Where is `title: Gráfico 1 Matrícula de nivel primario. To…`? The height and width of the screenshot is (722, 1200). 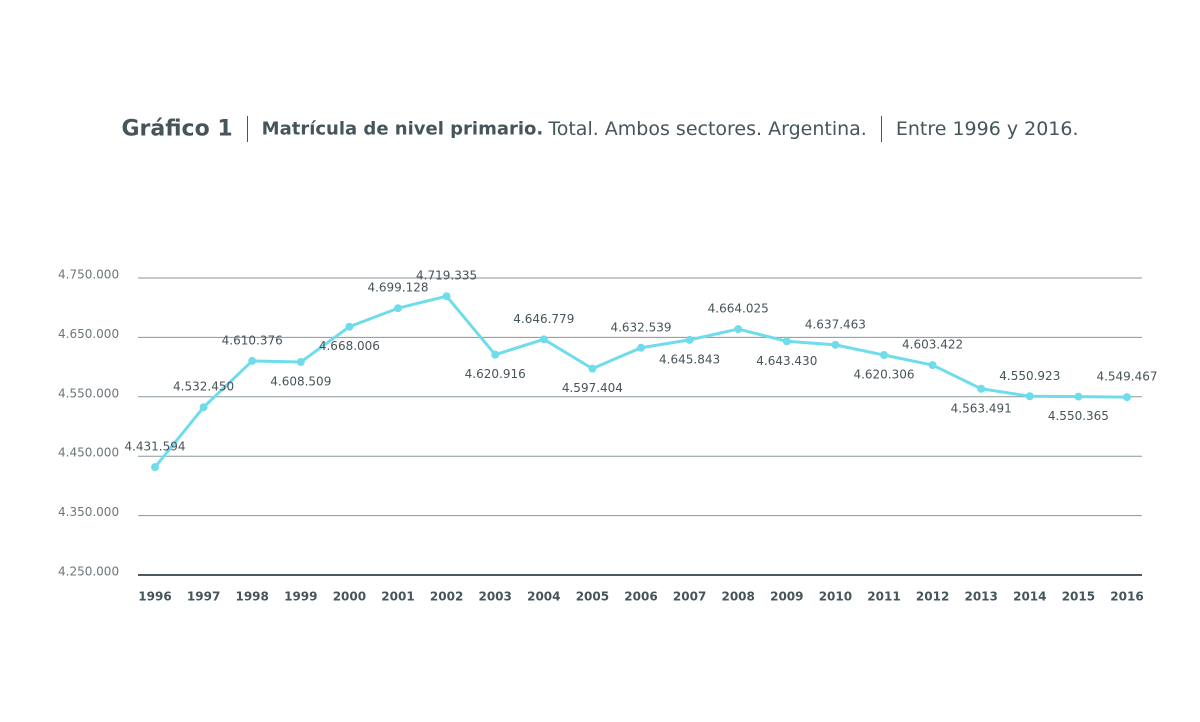
title: Gráfico 1 Matrícula de nivel primario. To… is located at coordinates (600, 129).